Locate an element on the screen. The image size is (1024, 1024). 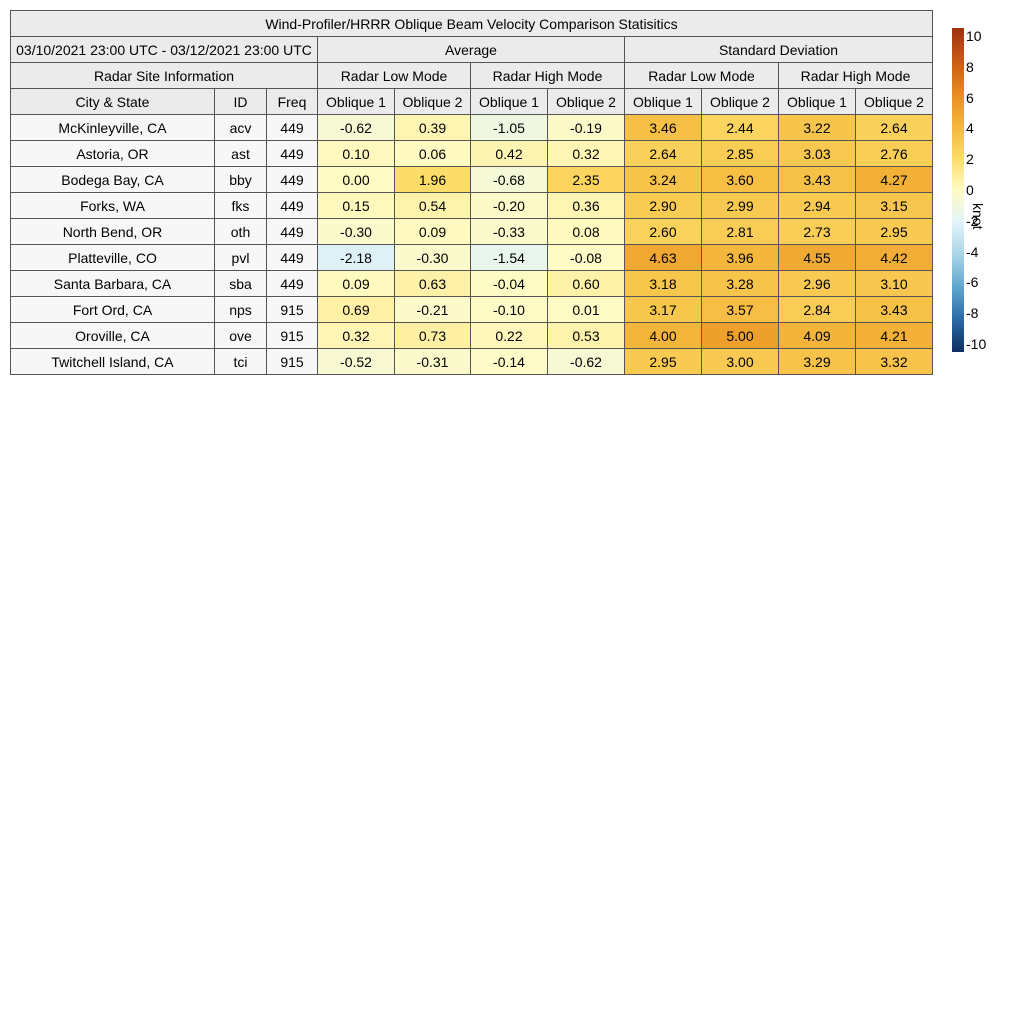
site-id-cell: fks is located at coordinates (240, 205).